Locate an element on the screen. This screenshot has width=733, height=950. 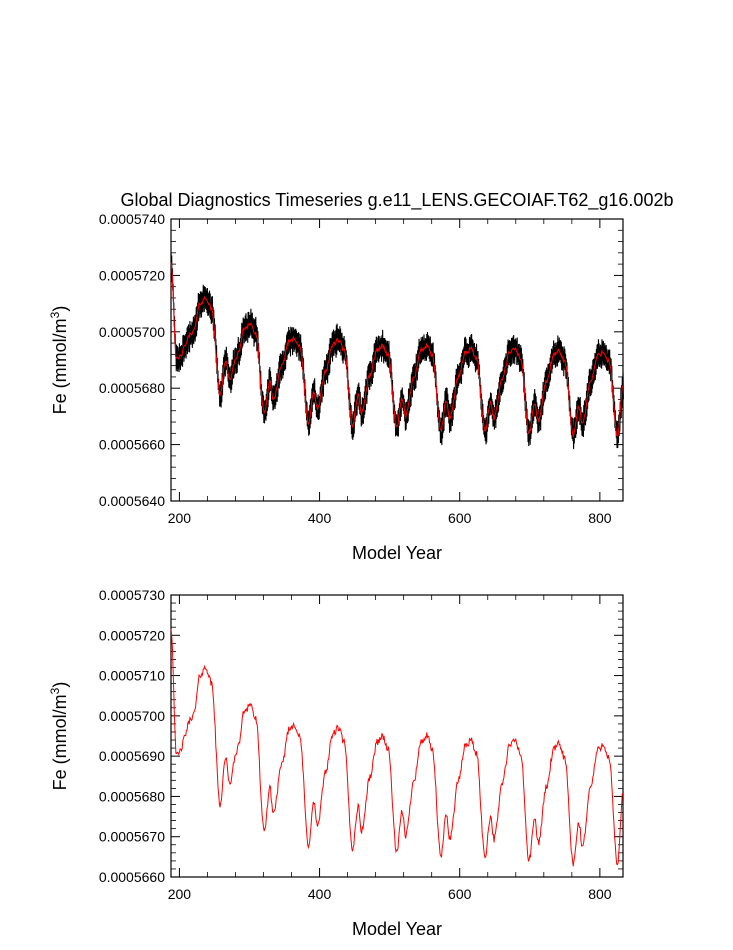
series-annual-line is located at coordinates (397, 350).